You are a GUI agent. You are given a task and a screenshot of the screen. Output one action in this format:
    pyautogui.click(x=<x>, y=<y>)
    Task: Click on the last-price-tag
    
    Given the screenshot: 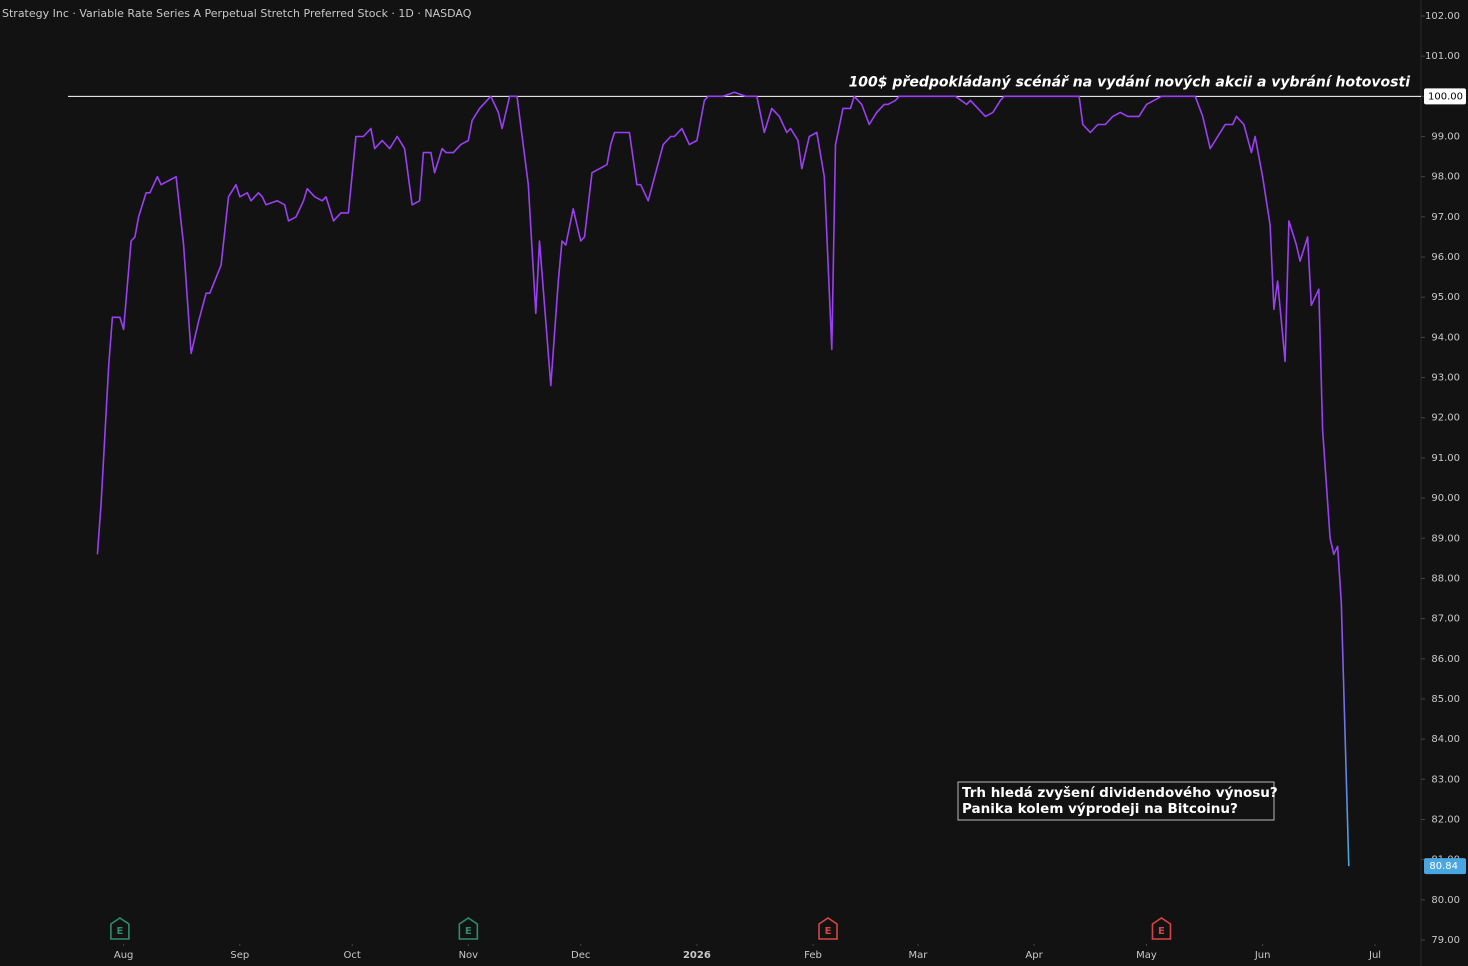 What is the action you would take?
    pyautogui.click(x=1445, y=866)
    